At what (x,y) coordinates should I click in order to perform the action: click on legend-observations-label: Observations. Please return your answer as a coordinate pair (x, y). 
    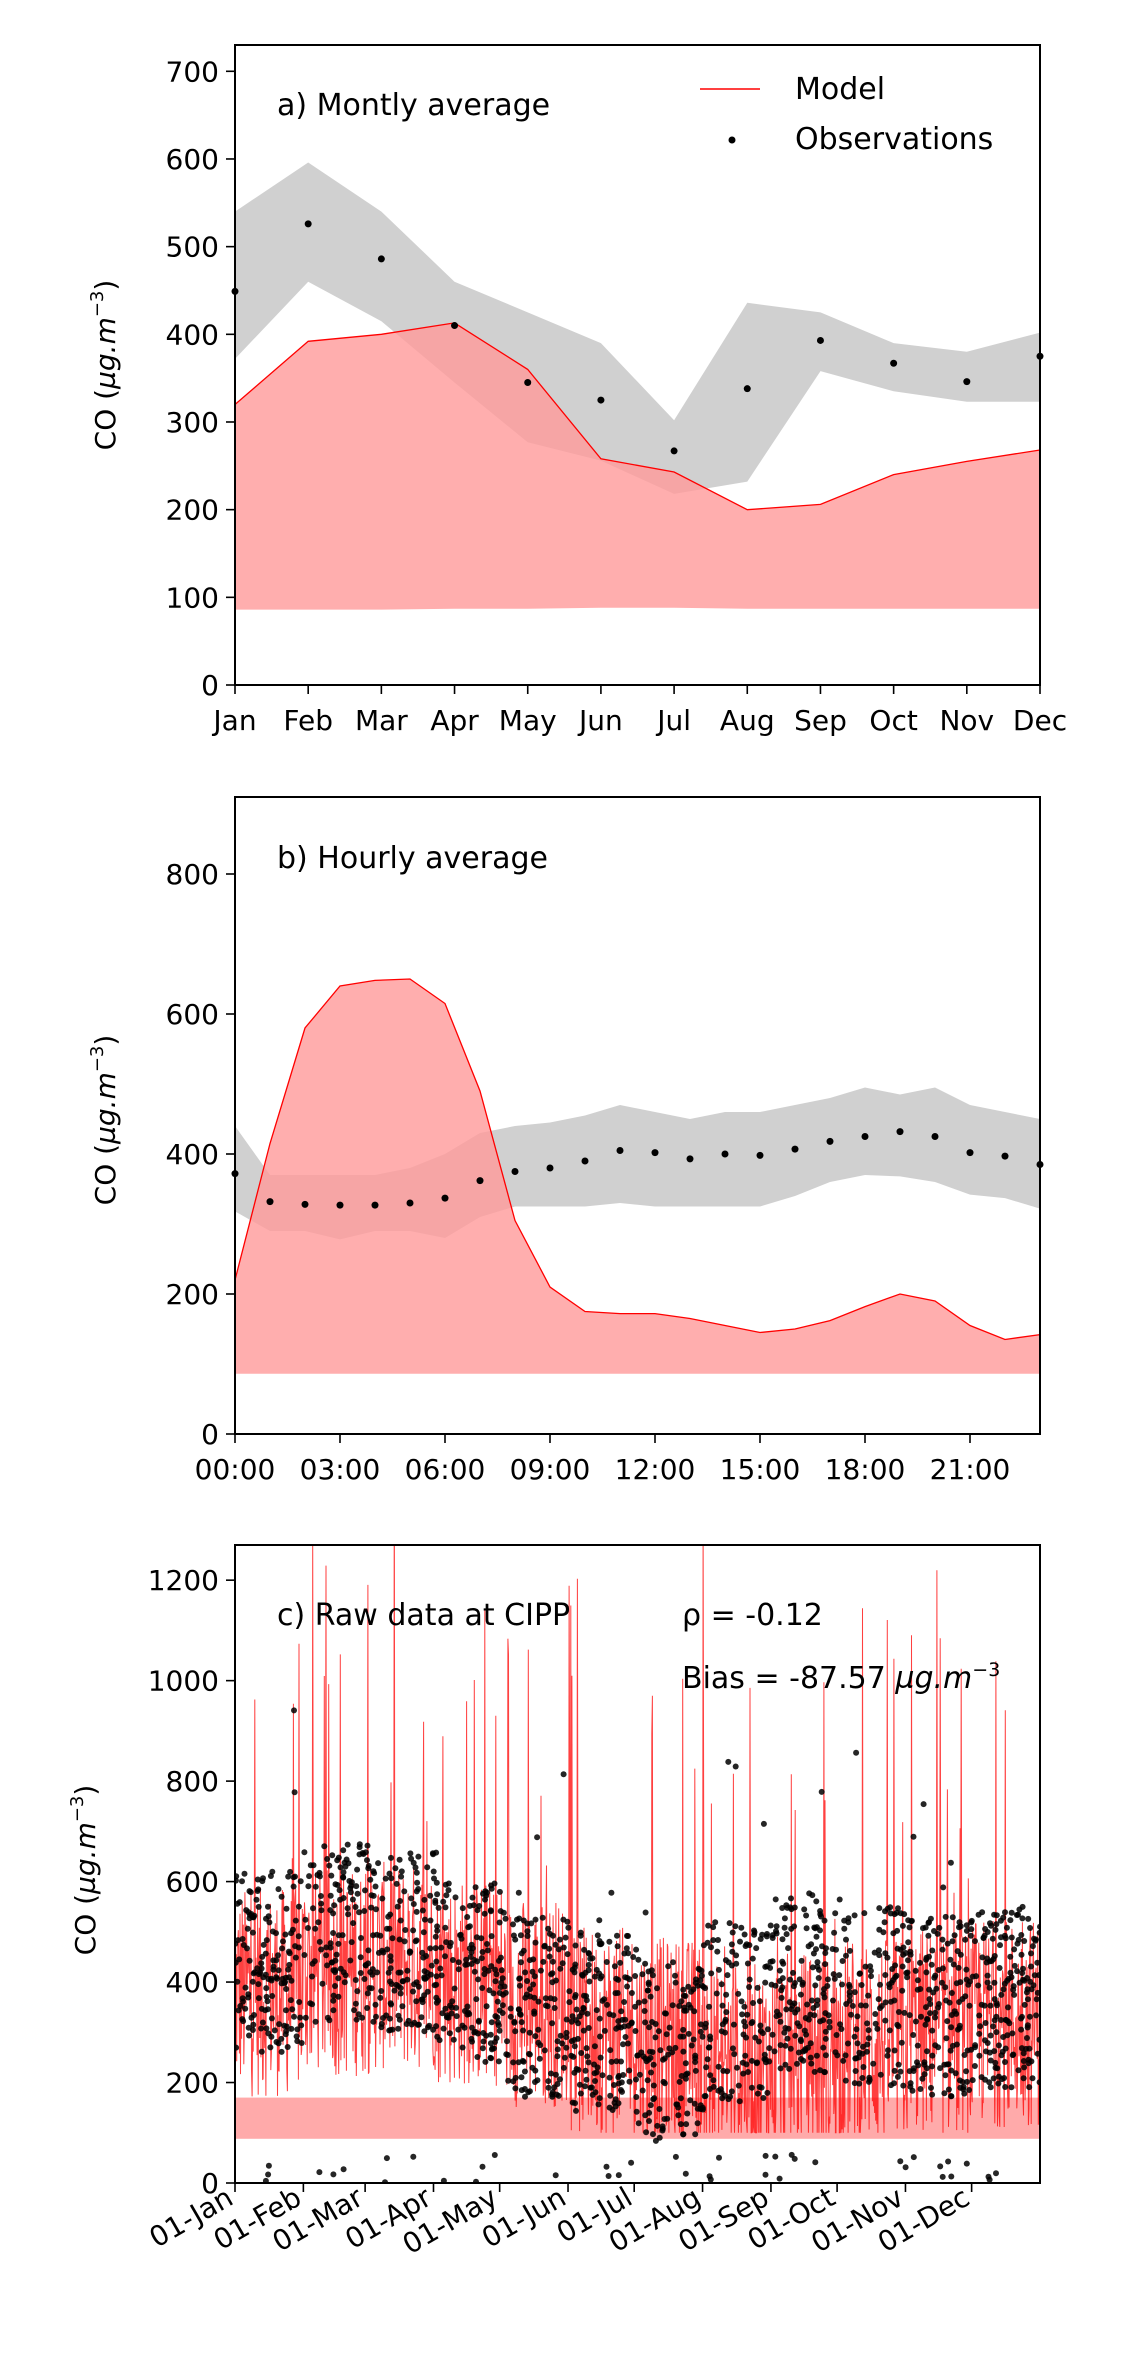
    Looking at the image, I should click on (894, 139).